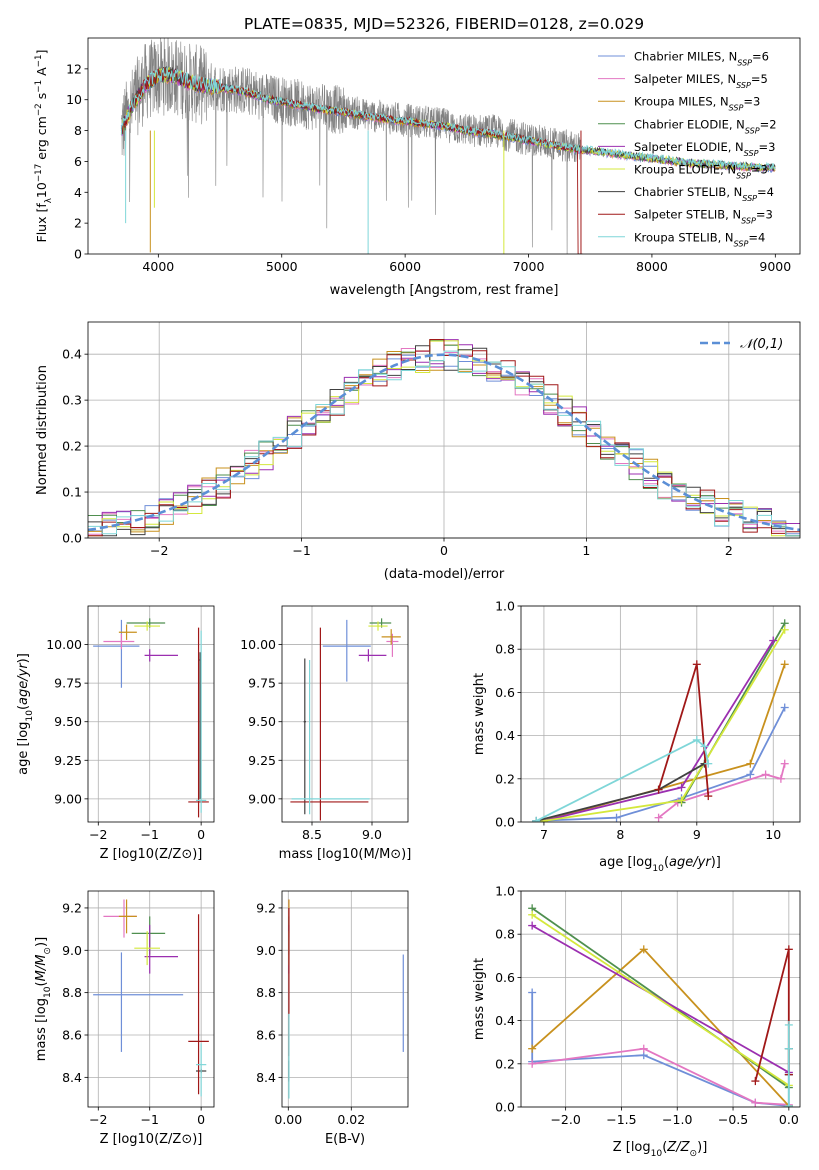 This screenshot has width=819, height=1170. What do you see at coordinates (697, 104) in the screenshot?
I see `legend-entry: Kroupa MILES, NSSP=3` at bounding box center [697, 104].